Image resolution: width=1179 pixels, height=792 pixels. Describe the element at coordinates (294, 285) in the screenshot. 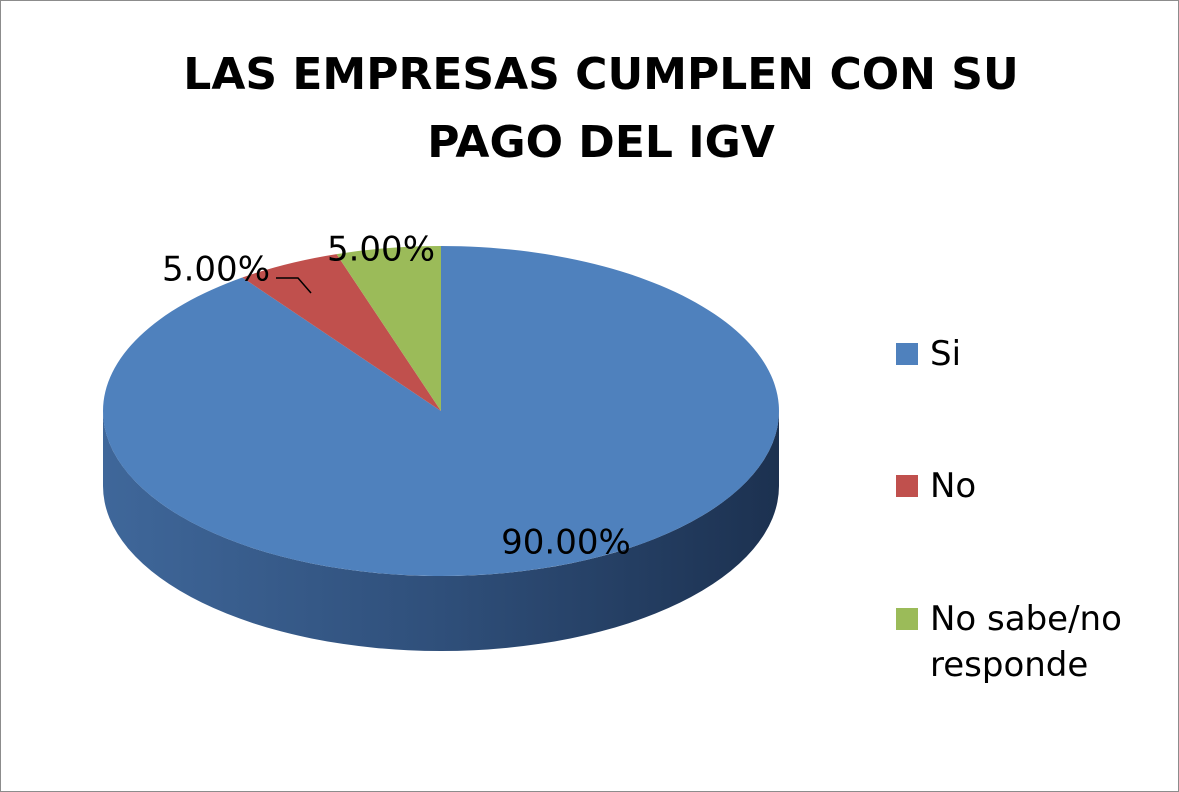

I see `leader-line` at that location.